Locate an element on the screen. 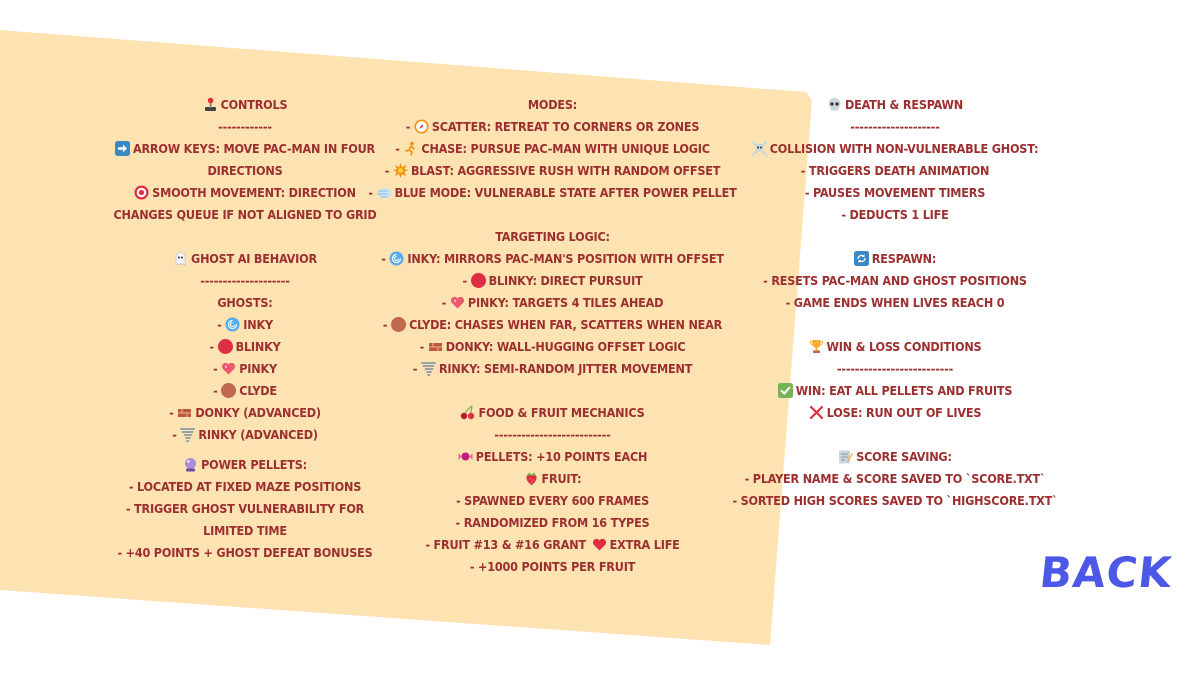  cherries-icon is located at coordinates (467, 412).